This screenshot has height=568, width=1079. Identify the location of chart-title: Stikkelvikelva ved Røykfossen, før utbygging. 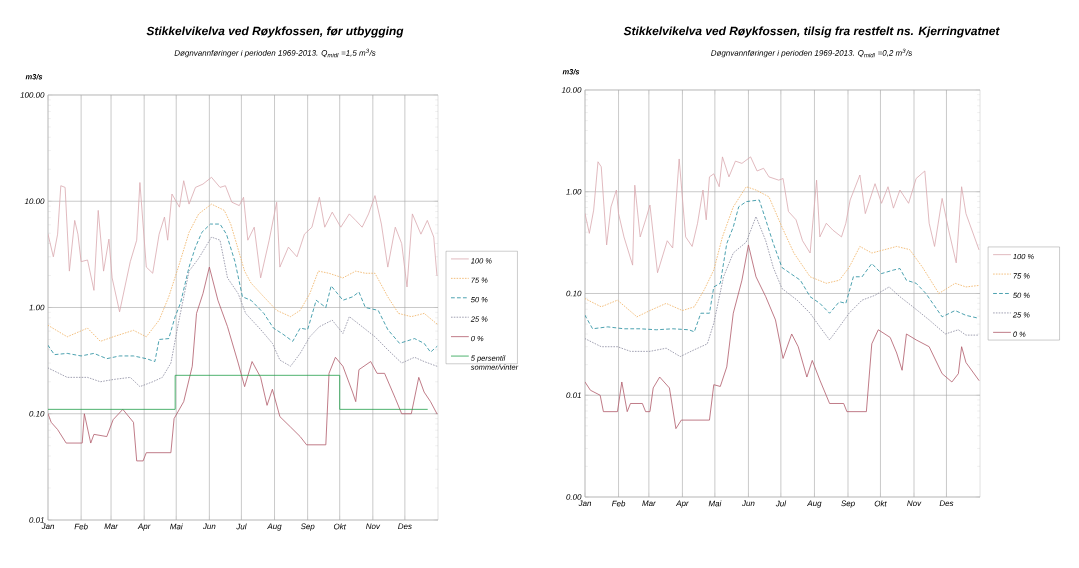
(275, 32).